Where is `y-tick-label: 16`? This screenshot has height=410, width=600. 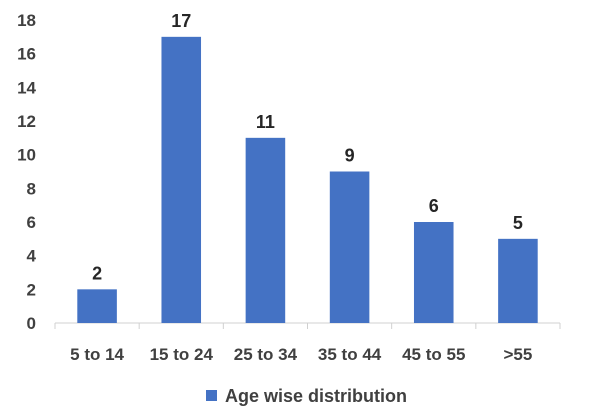 y-tick-label: 16 is located at coordinates (26, 54).